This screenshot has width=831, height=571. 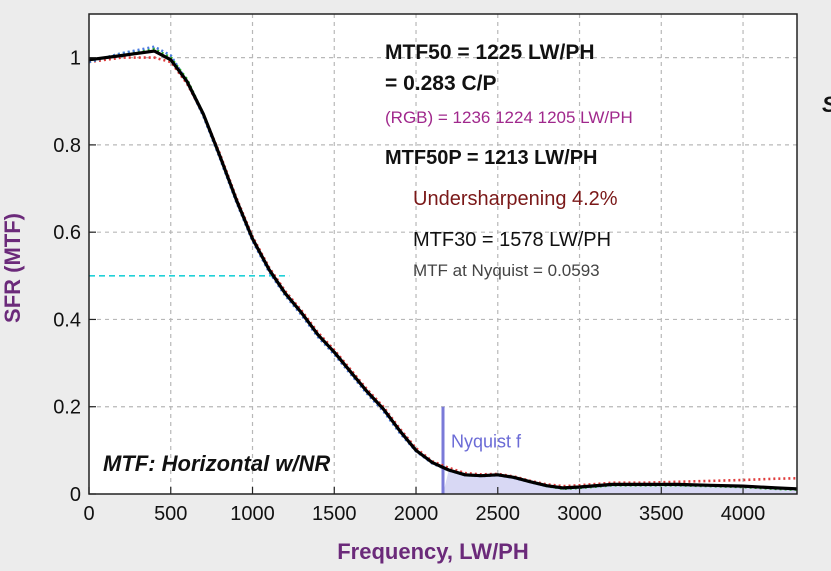 What do you see at coordinates (334, 514) in the screenshot?
I see `x-tick-label: 1500` at bounding box center [334, 514].